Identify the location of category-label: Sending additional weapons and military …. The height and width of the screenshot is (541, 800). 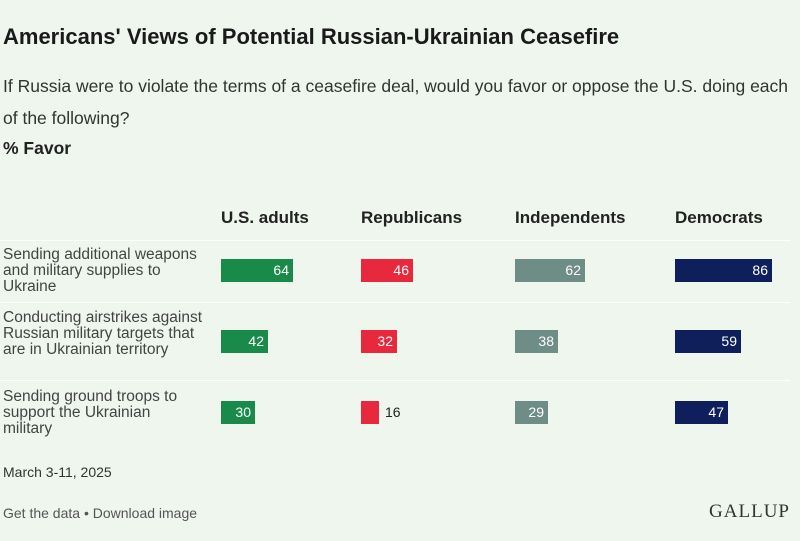
(100, 270).